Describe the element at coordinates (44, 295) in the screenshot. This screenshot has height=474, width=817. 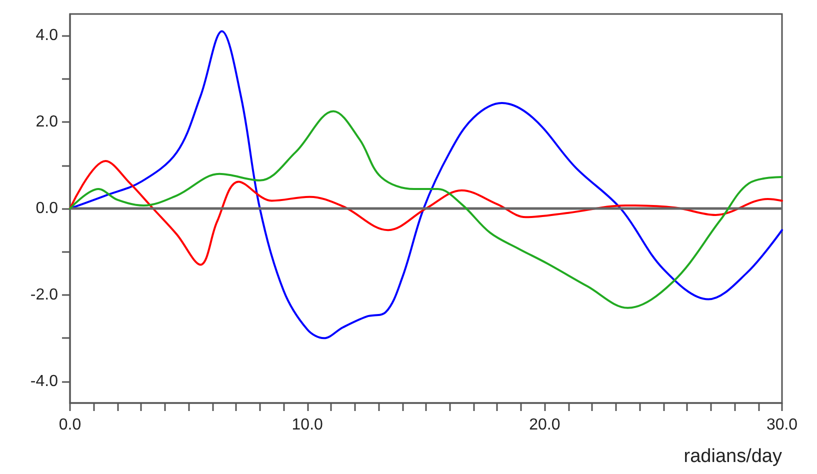
I see `y-tick-label: -2.0` at that location.